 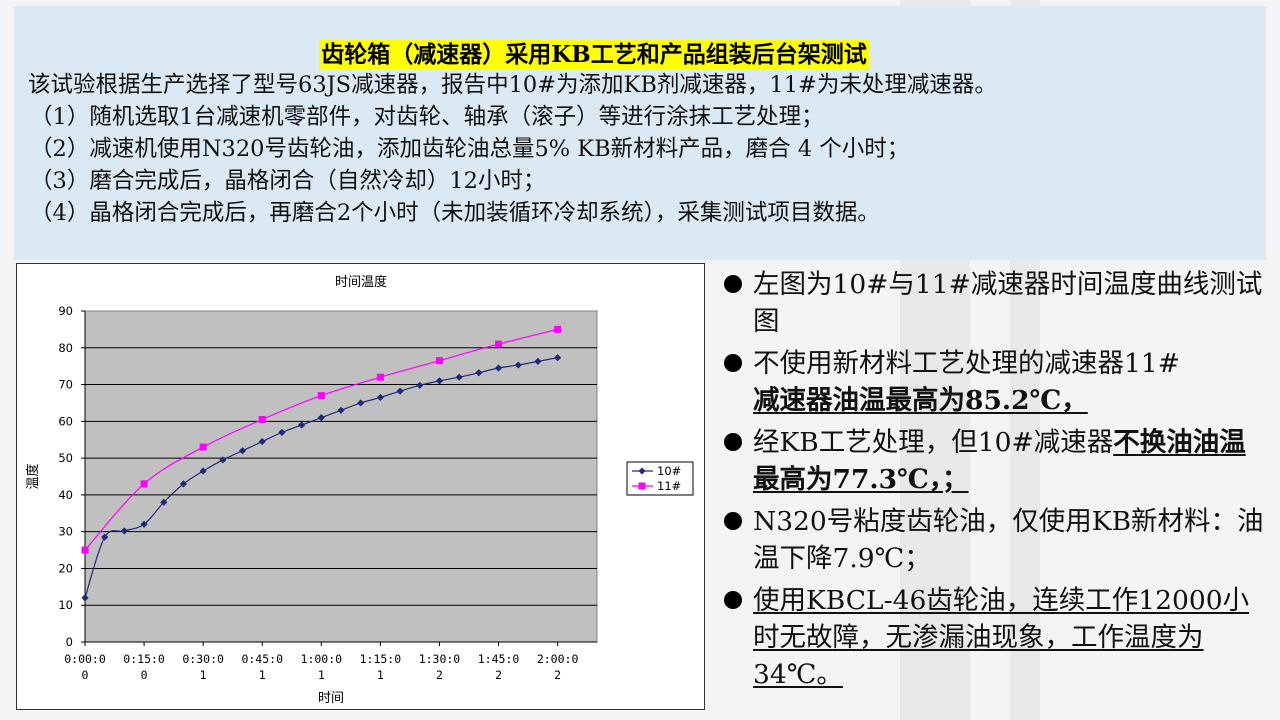 I want to click on x-tick-label: 1:30:0, so click(x=440, y=659).